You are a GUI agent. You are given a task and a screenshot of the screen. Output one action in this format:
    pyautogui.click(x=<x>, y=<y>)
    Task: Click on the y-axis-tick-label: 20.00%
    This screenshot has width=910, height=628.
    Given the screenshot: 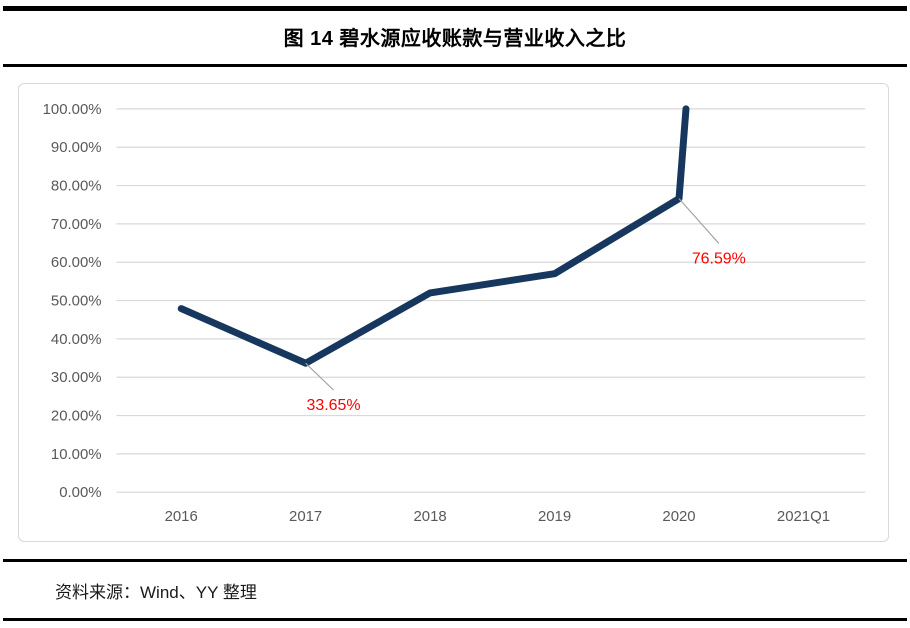 What is the action you would take?
    pyautogui.click(x=76, y=416)
    